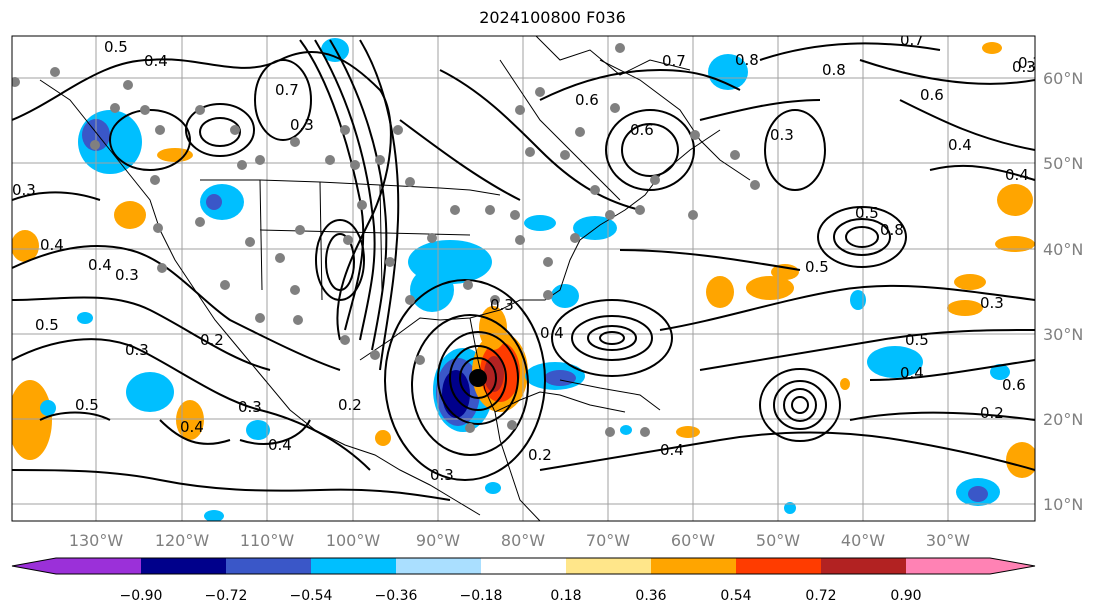 Image resolution: width=1105 pixels, height=615 pixels. I want to click on cyclone-center-marker, so click(478, 378).